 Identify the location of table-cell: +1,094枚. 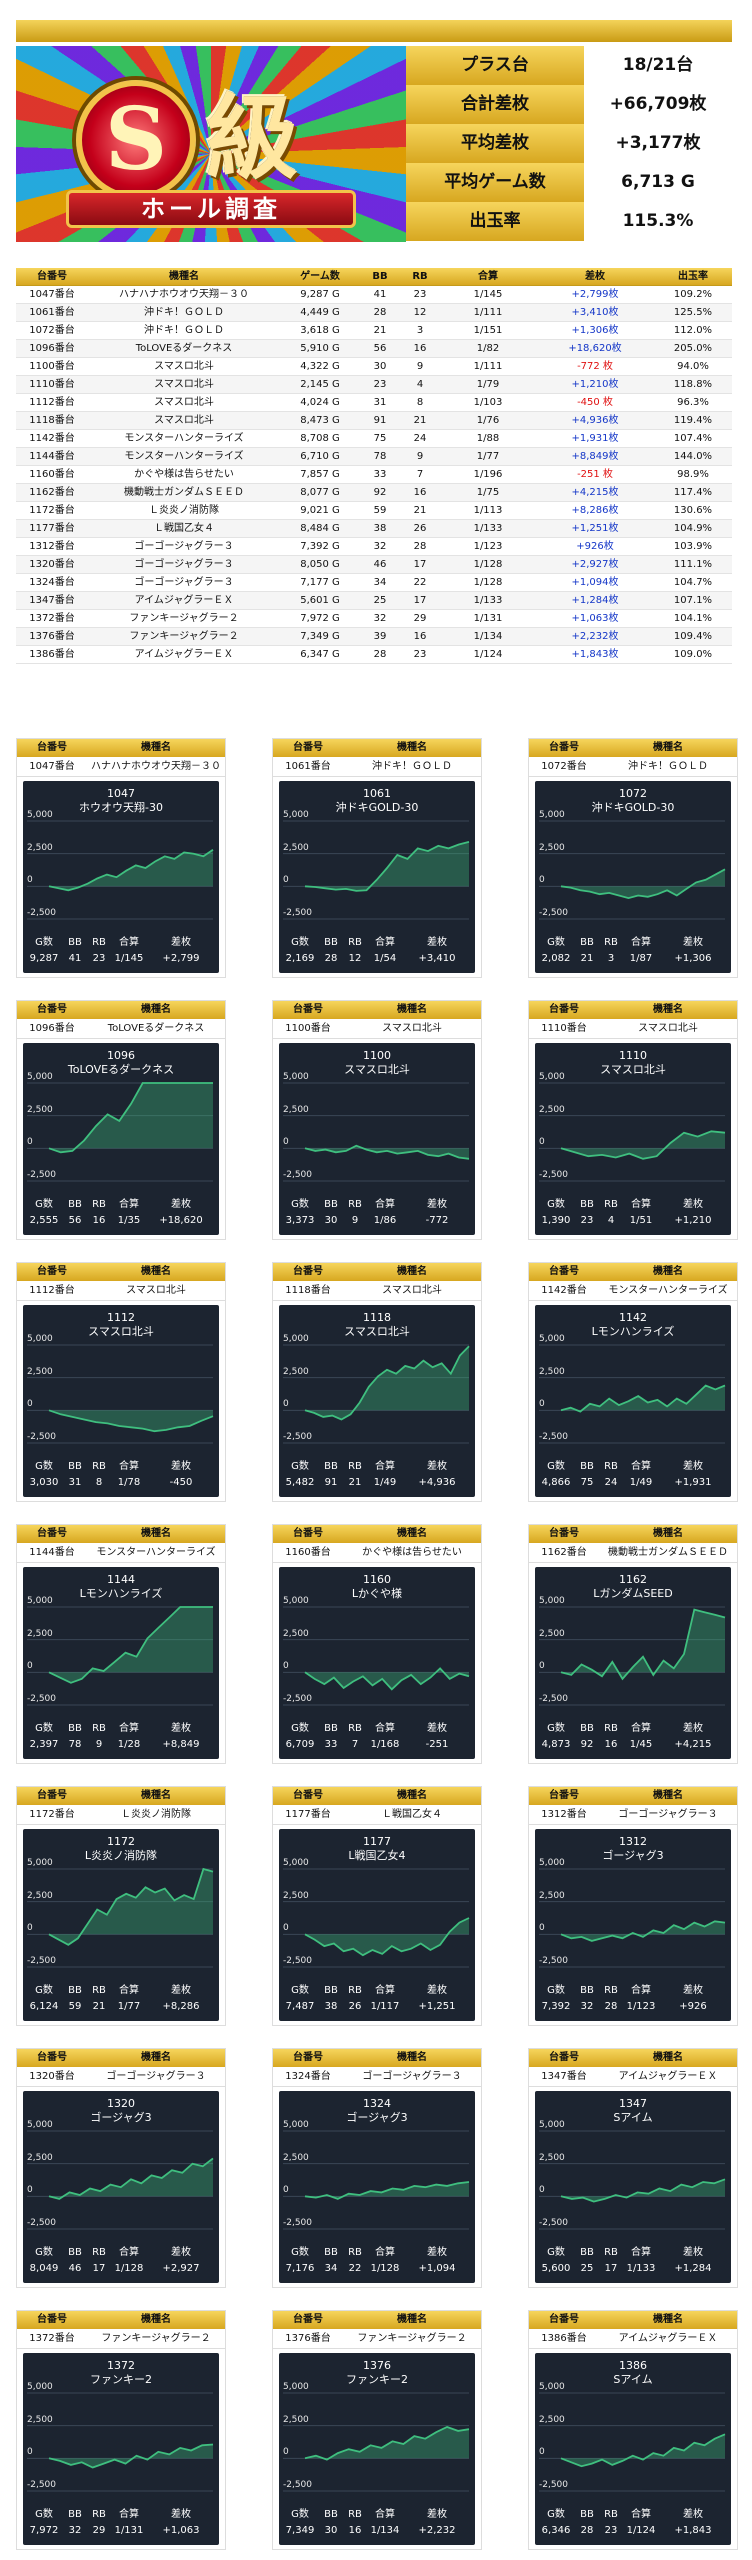
(595, 582).